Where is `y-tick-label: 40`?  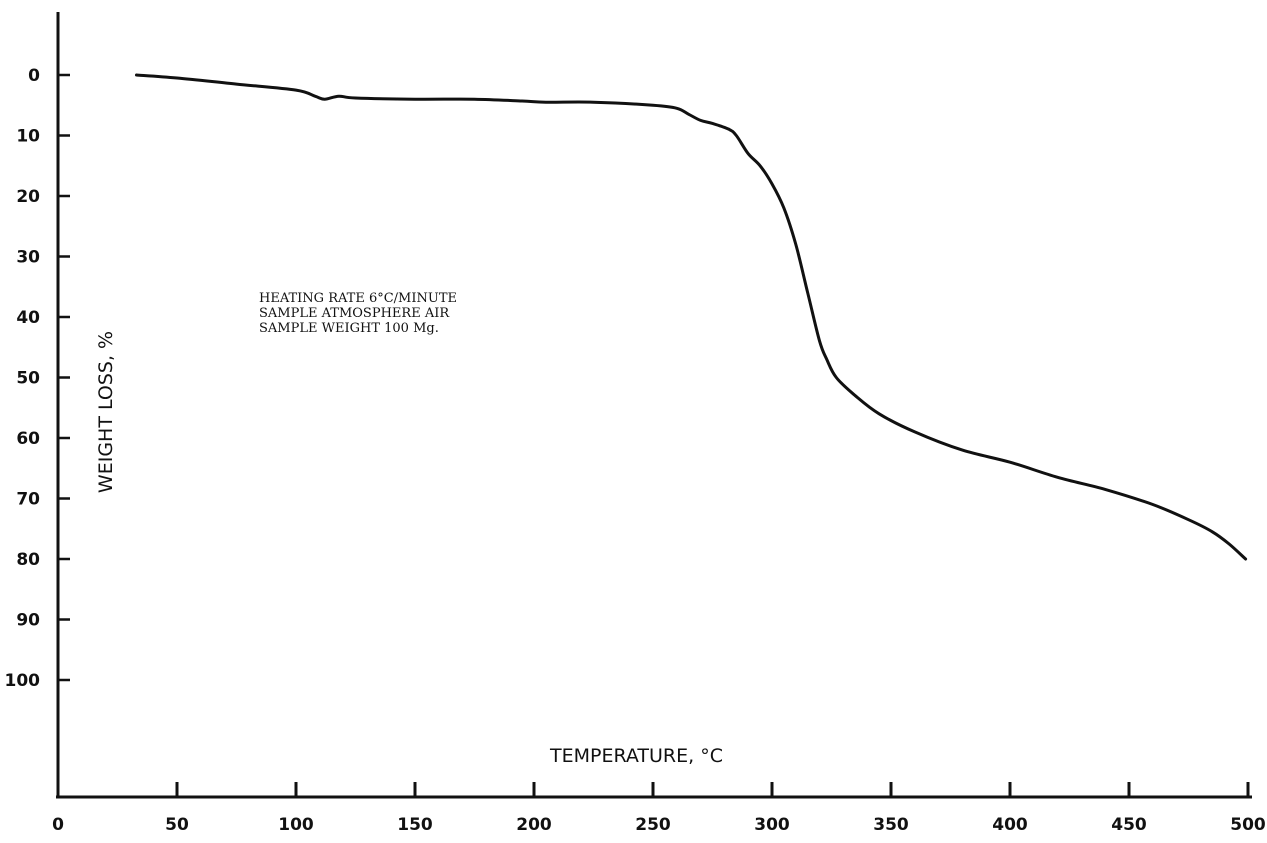
y-tick-label: 40 is located at coordinates (28, 318).